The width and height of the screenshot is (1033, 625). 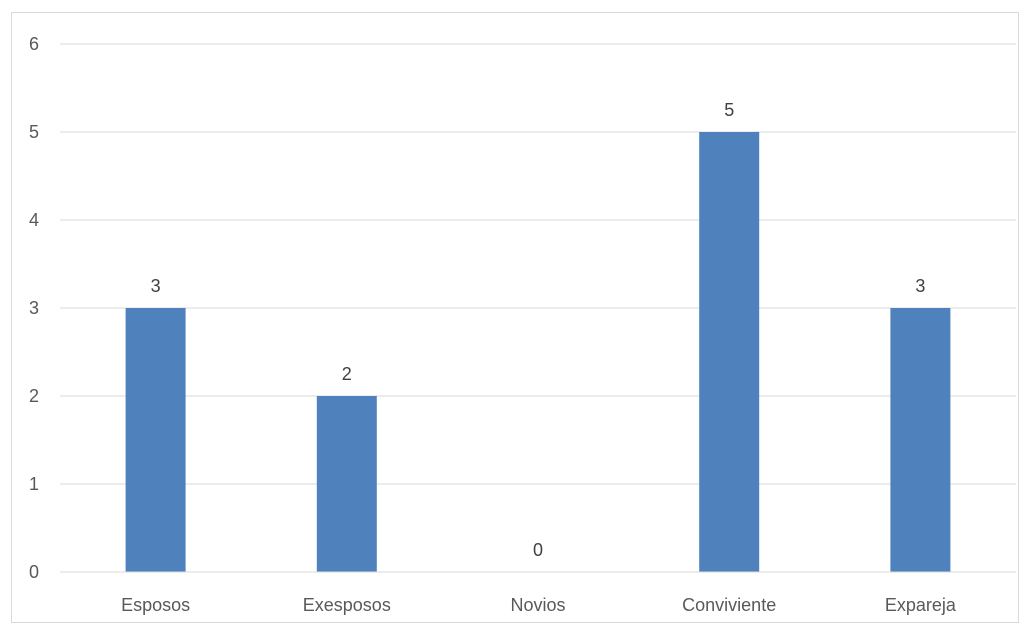 I want to click on data-label-novios: 0, so click(x=538, y=550).